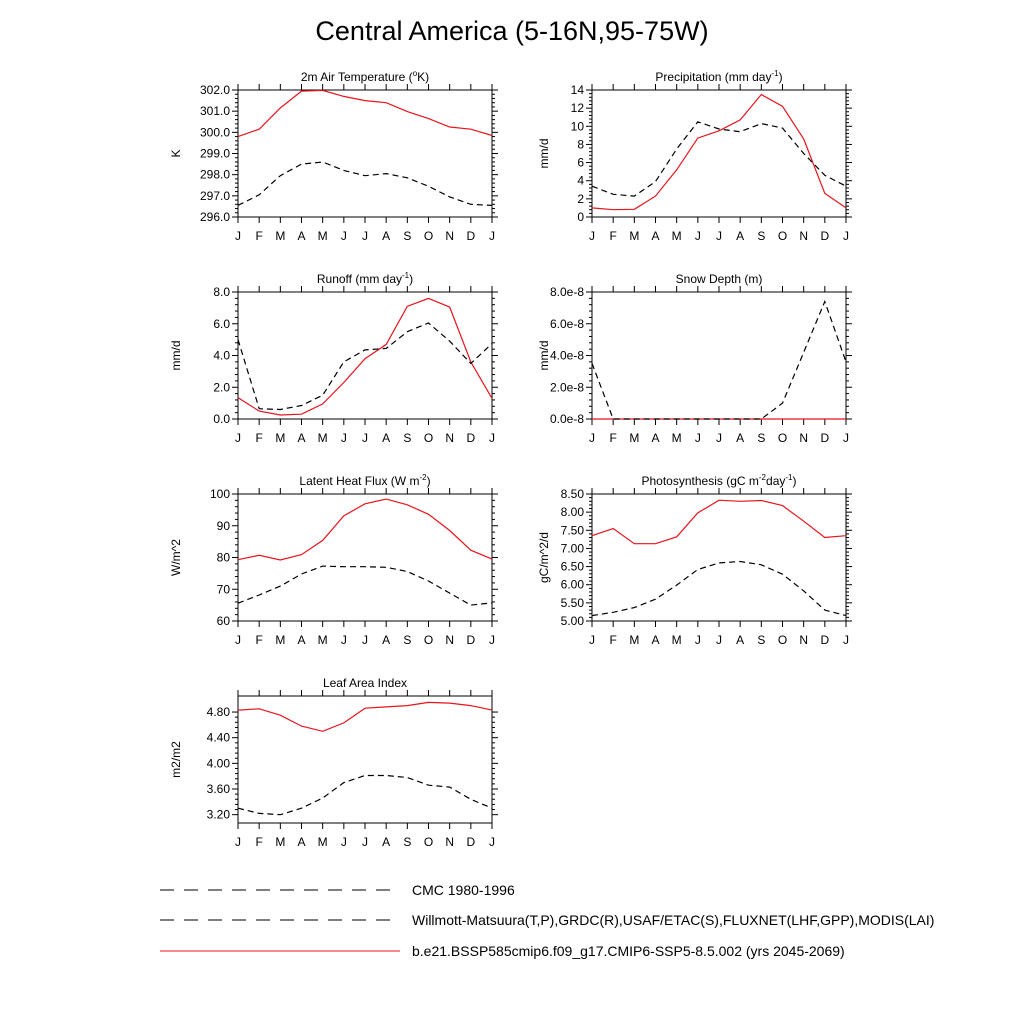  Describe the element at coordinates (220, 494) in the screenshot. I see `y-tick-label: 100` at that location.